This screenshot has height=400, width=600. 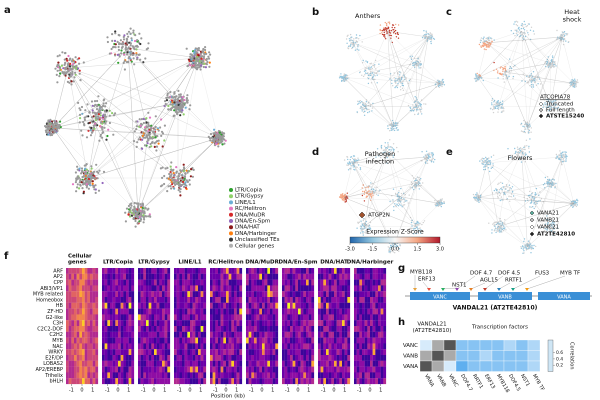 What do you see at coordinates (449, 152) in the screenshot?
I see `panel-label: e` at bounding box center [449, 152].